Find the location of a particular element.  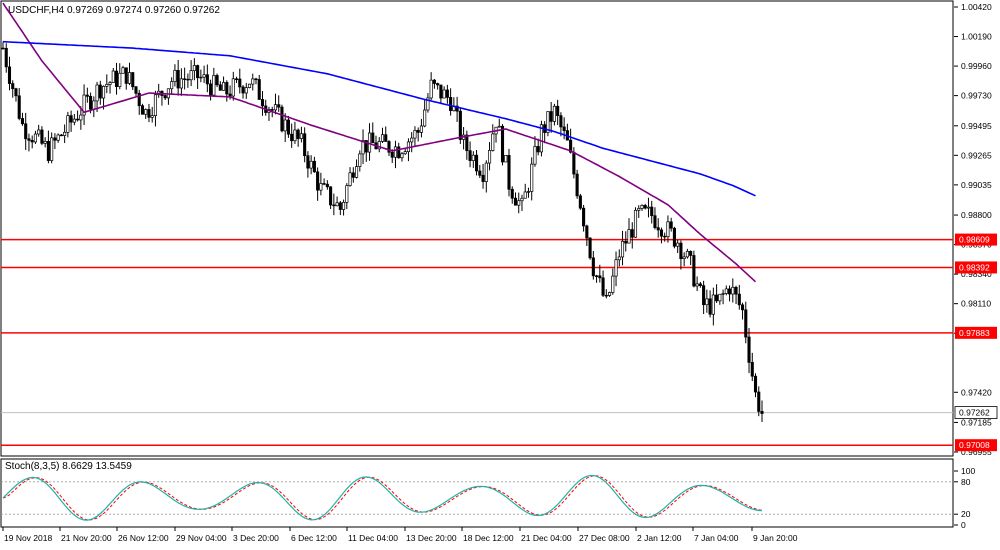

price-tick-label: 0.98800 is located at coordinates (976, 215).